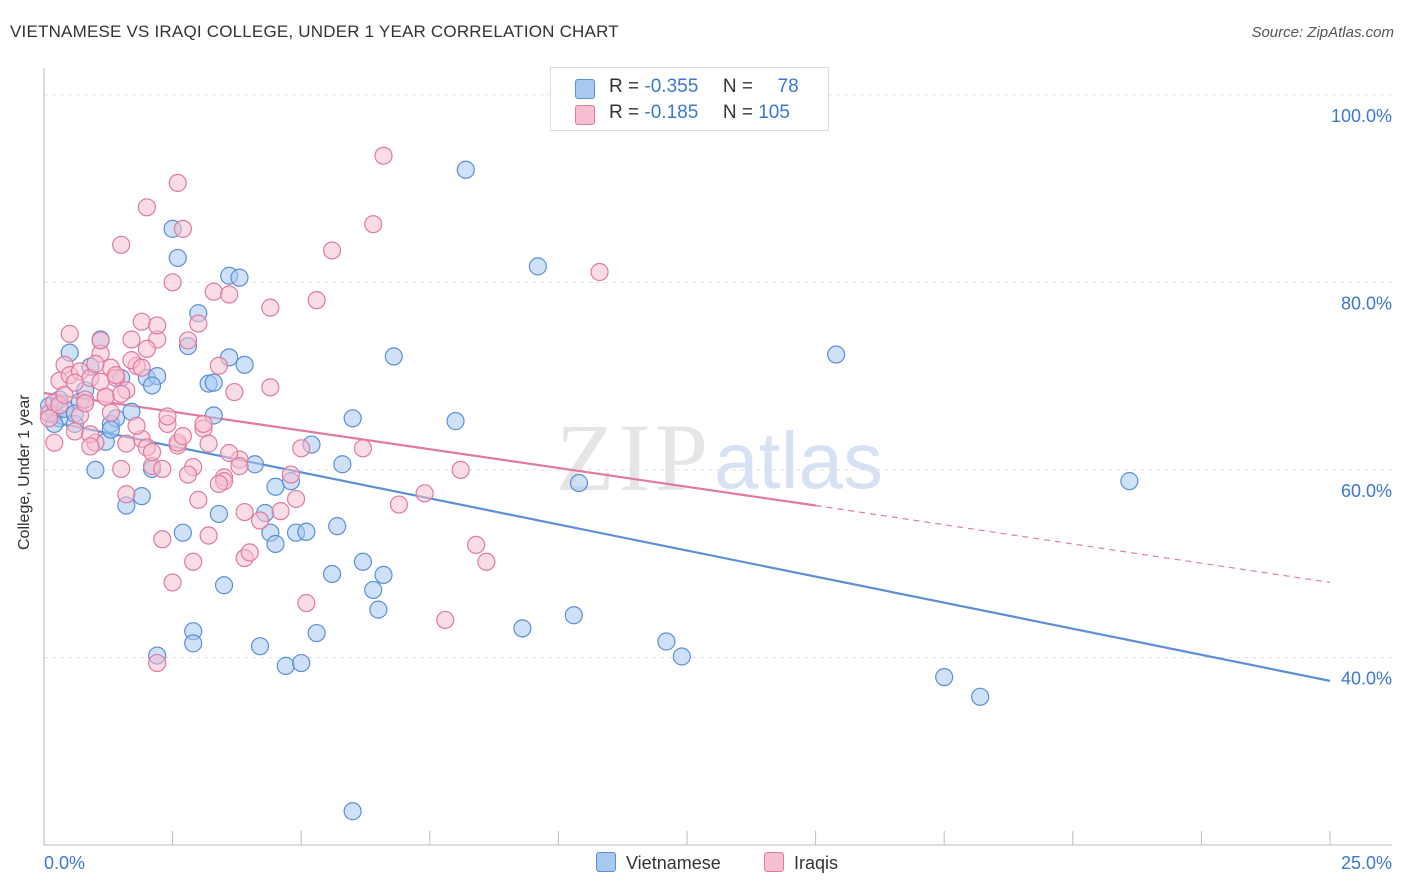 The width and height of the screenshot is (1406, 892). Describe the element at coordinates (816, 863) in the screenshot. I see `bottom-legend-label-iraqis: Iraqis` at that location.